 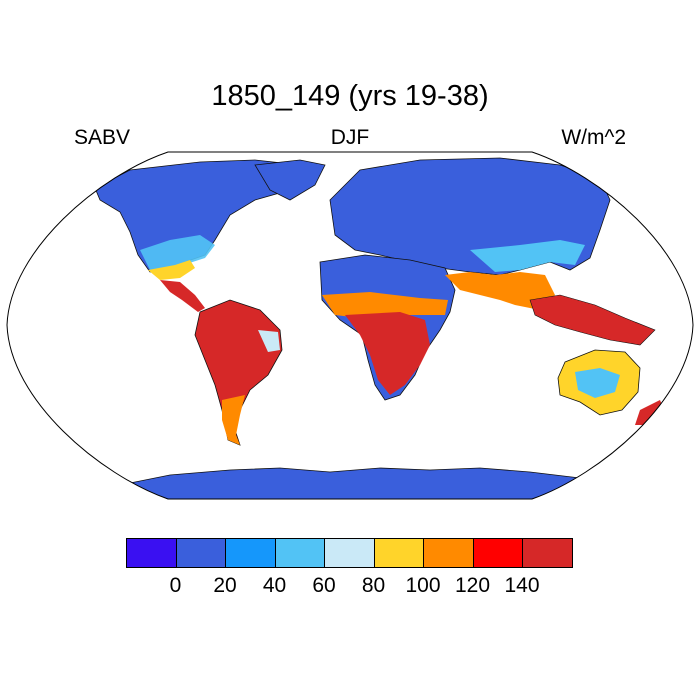 I want to click on units-label: W/m^2, so click(x=593, y=137).